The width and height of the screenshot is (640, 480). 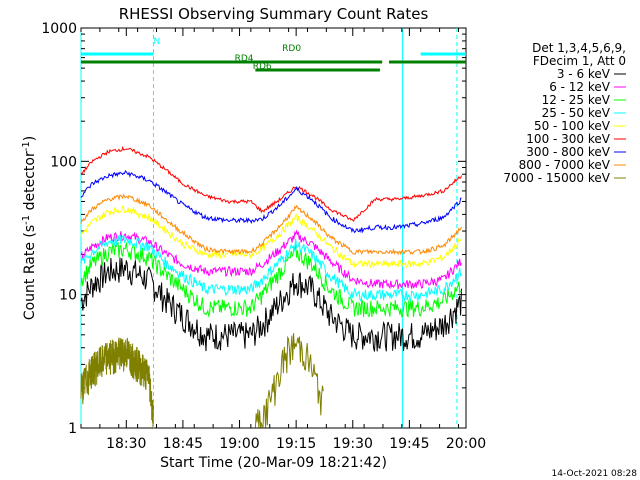 What do you see at coordinates (466, 444) in the screenshot?
I see `x-tick-label: 20:00` at bounding box center [466, 444].